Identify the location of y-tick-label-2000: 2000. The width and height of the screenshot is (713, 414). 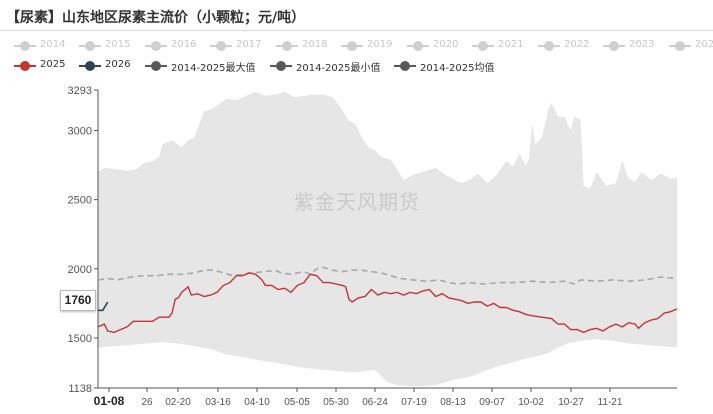
(80, 270).